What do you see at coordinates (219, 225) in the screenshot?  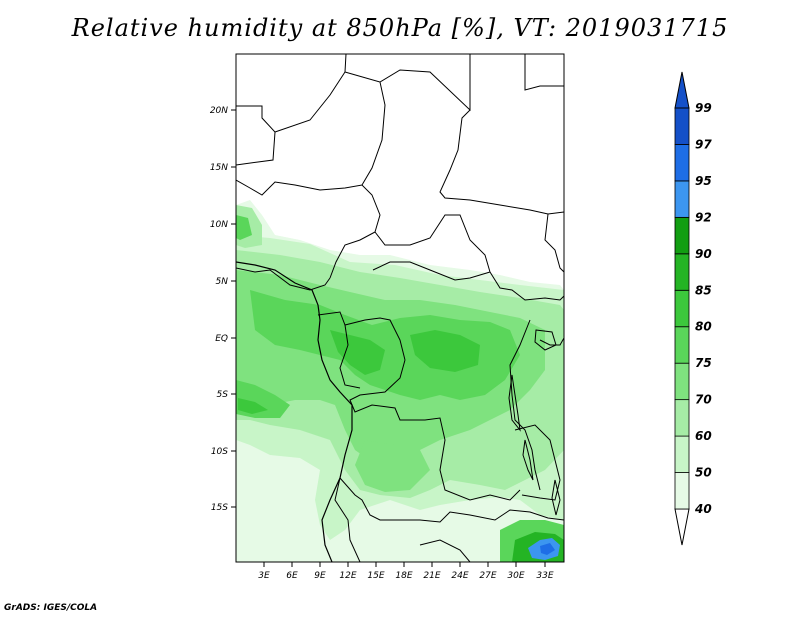 I see `lat-tick-label: 10N` at bounding box center [219, 225].